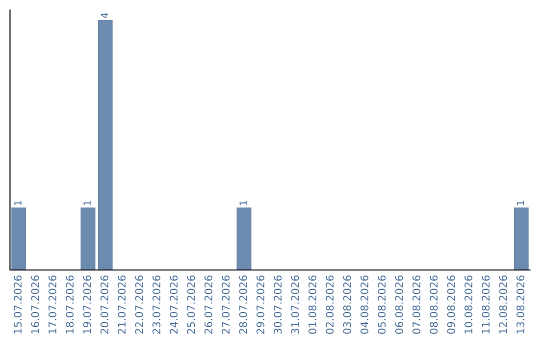  What do you see at coordinates (208, 305) in the screenshot?
I see `x-tick-label: 26.07.2026` at bounding box center [208, 305].